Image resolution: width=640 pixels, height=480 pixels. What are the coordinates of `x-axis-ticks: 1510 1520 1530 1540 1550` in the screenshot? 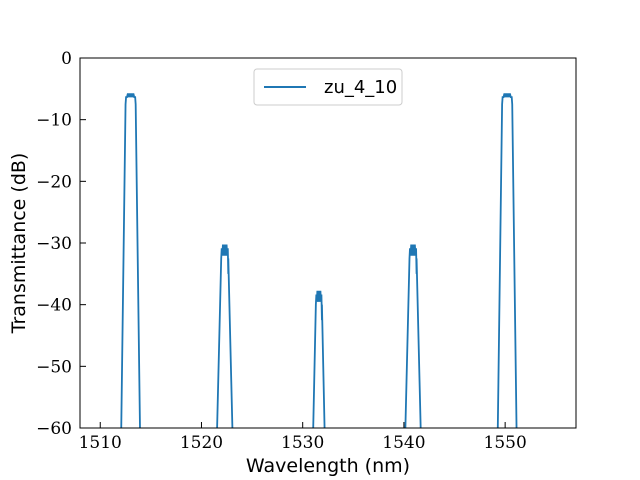 It's located at (303, 437).